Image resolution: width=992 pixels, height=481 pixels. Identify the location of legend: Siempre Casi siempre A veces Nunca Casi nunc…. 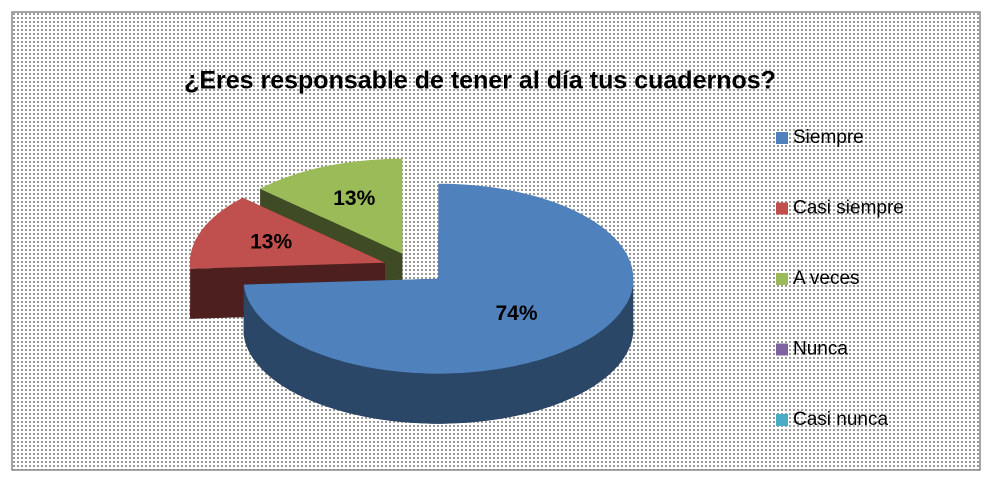
(840, 278).